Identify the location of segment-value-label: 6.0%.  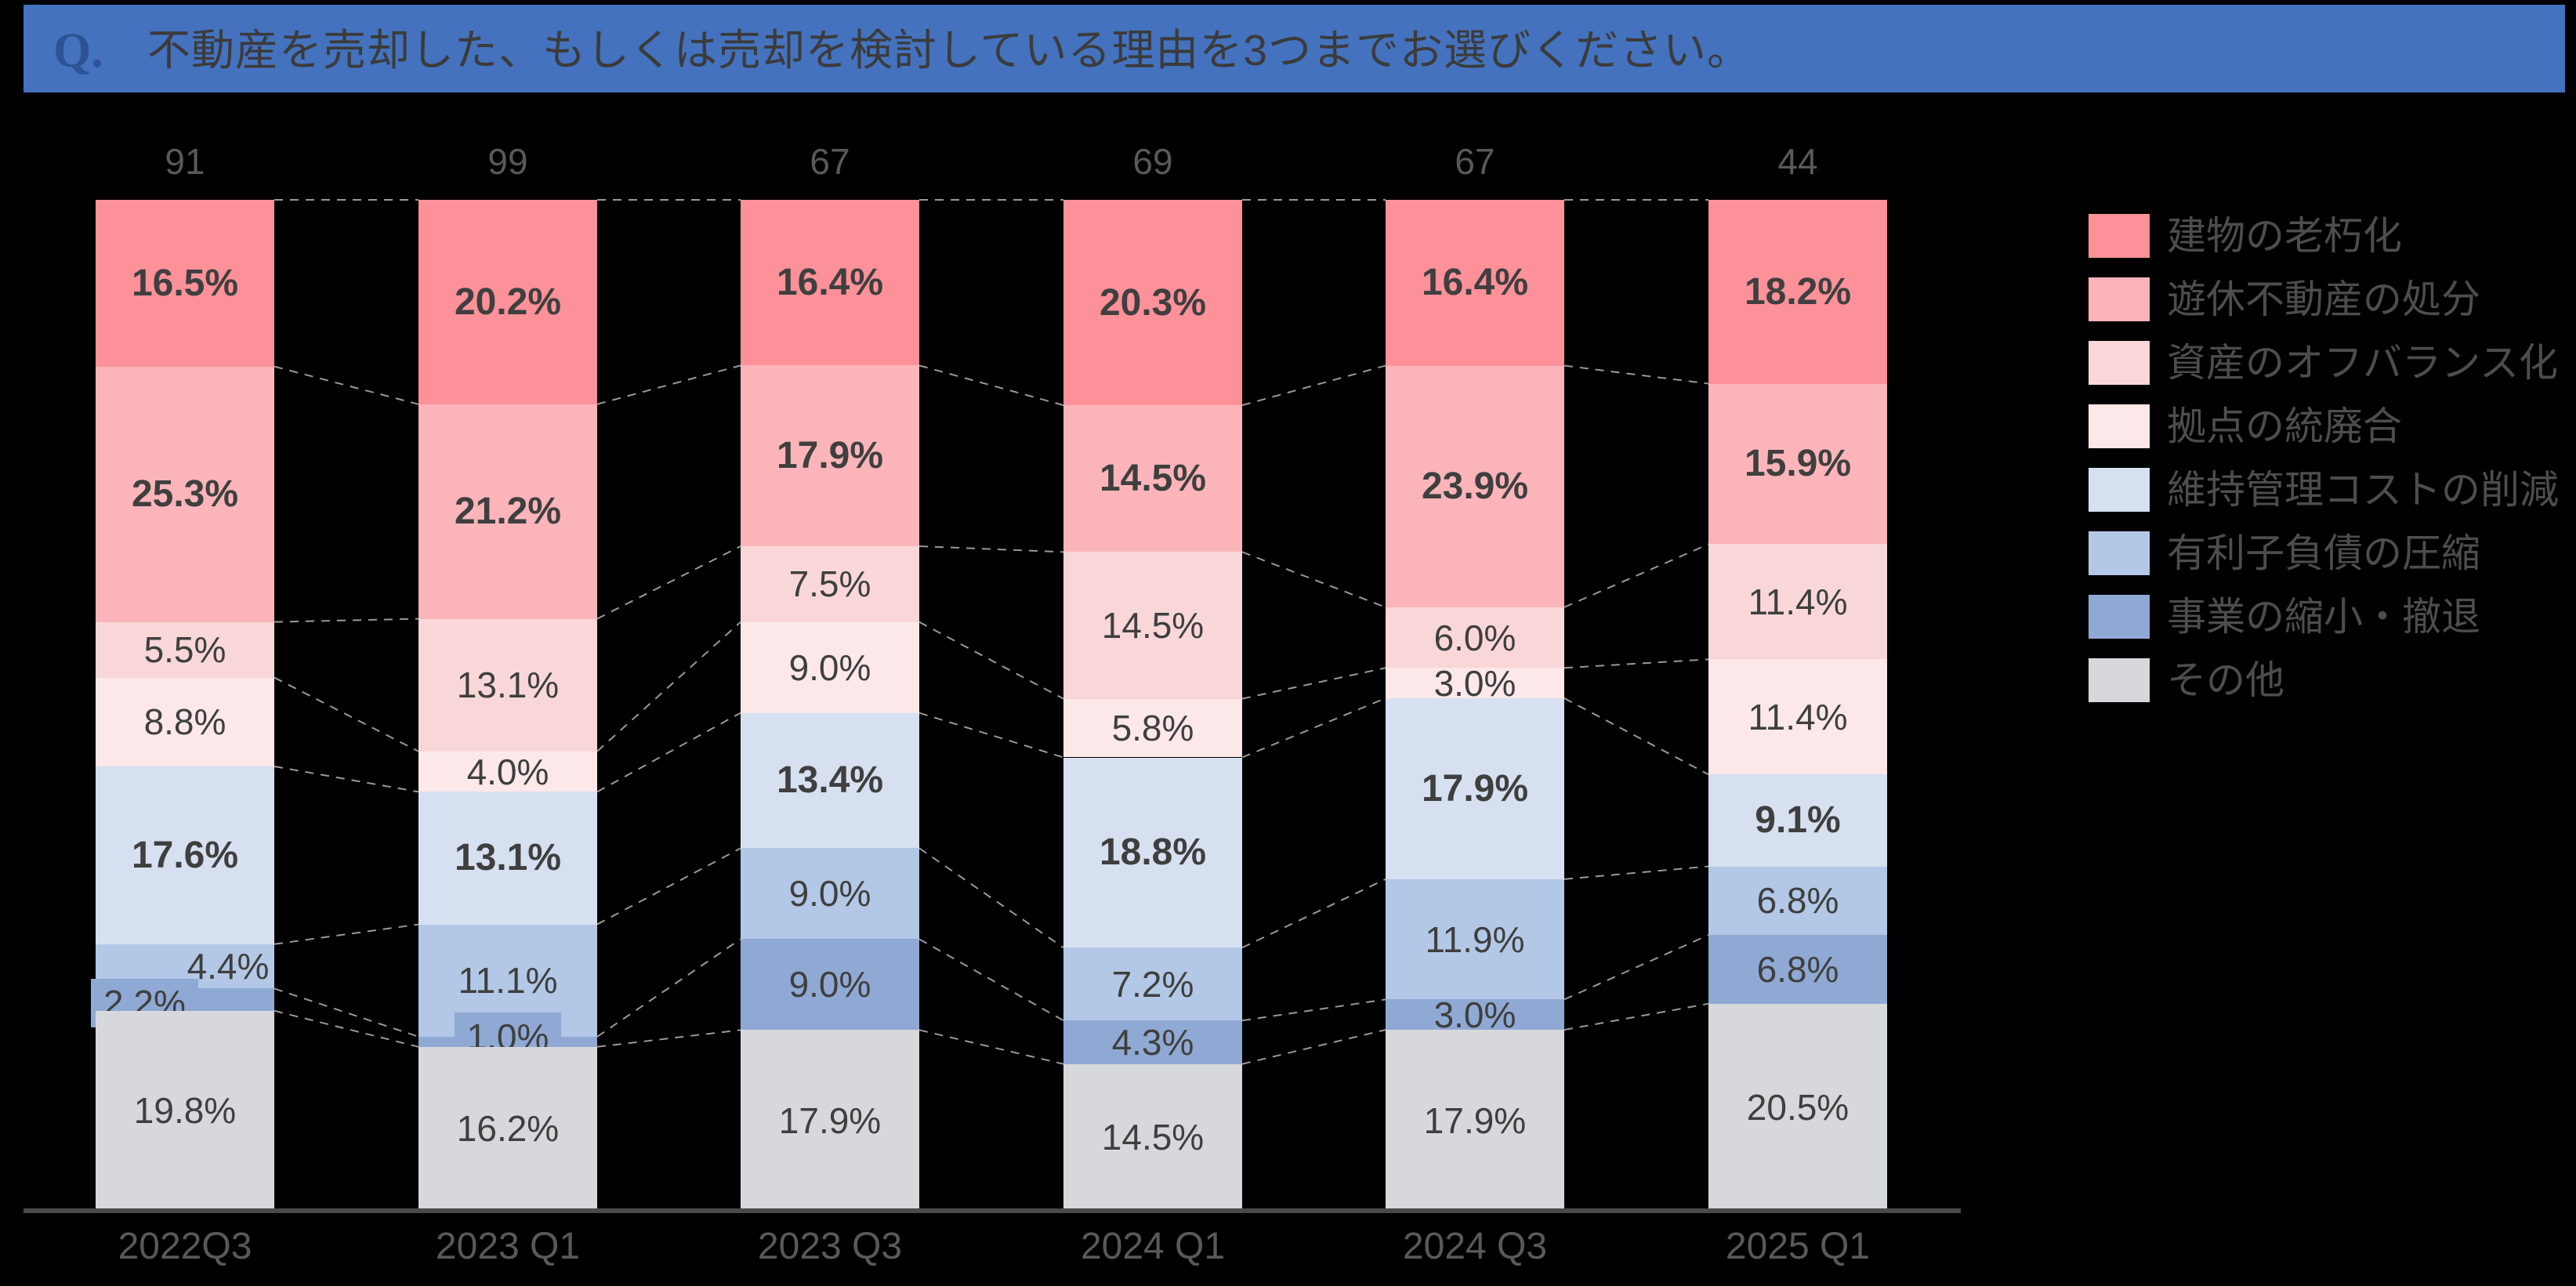
(1474, 637).